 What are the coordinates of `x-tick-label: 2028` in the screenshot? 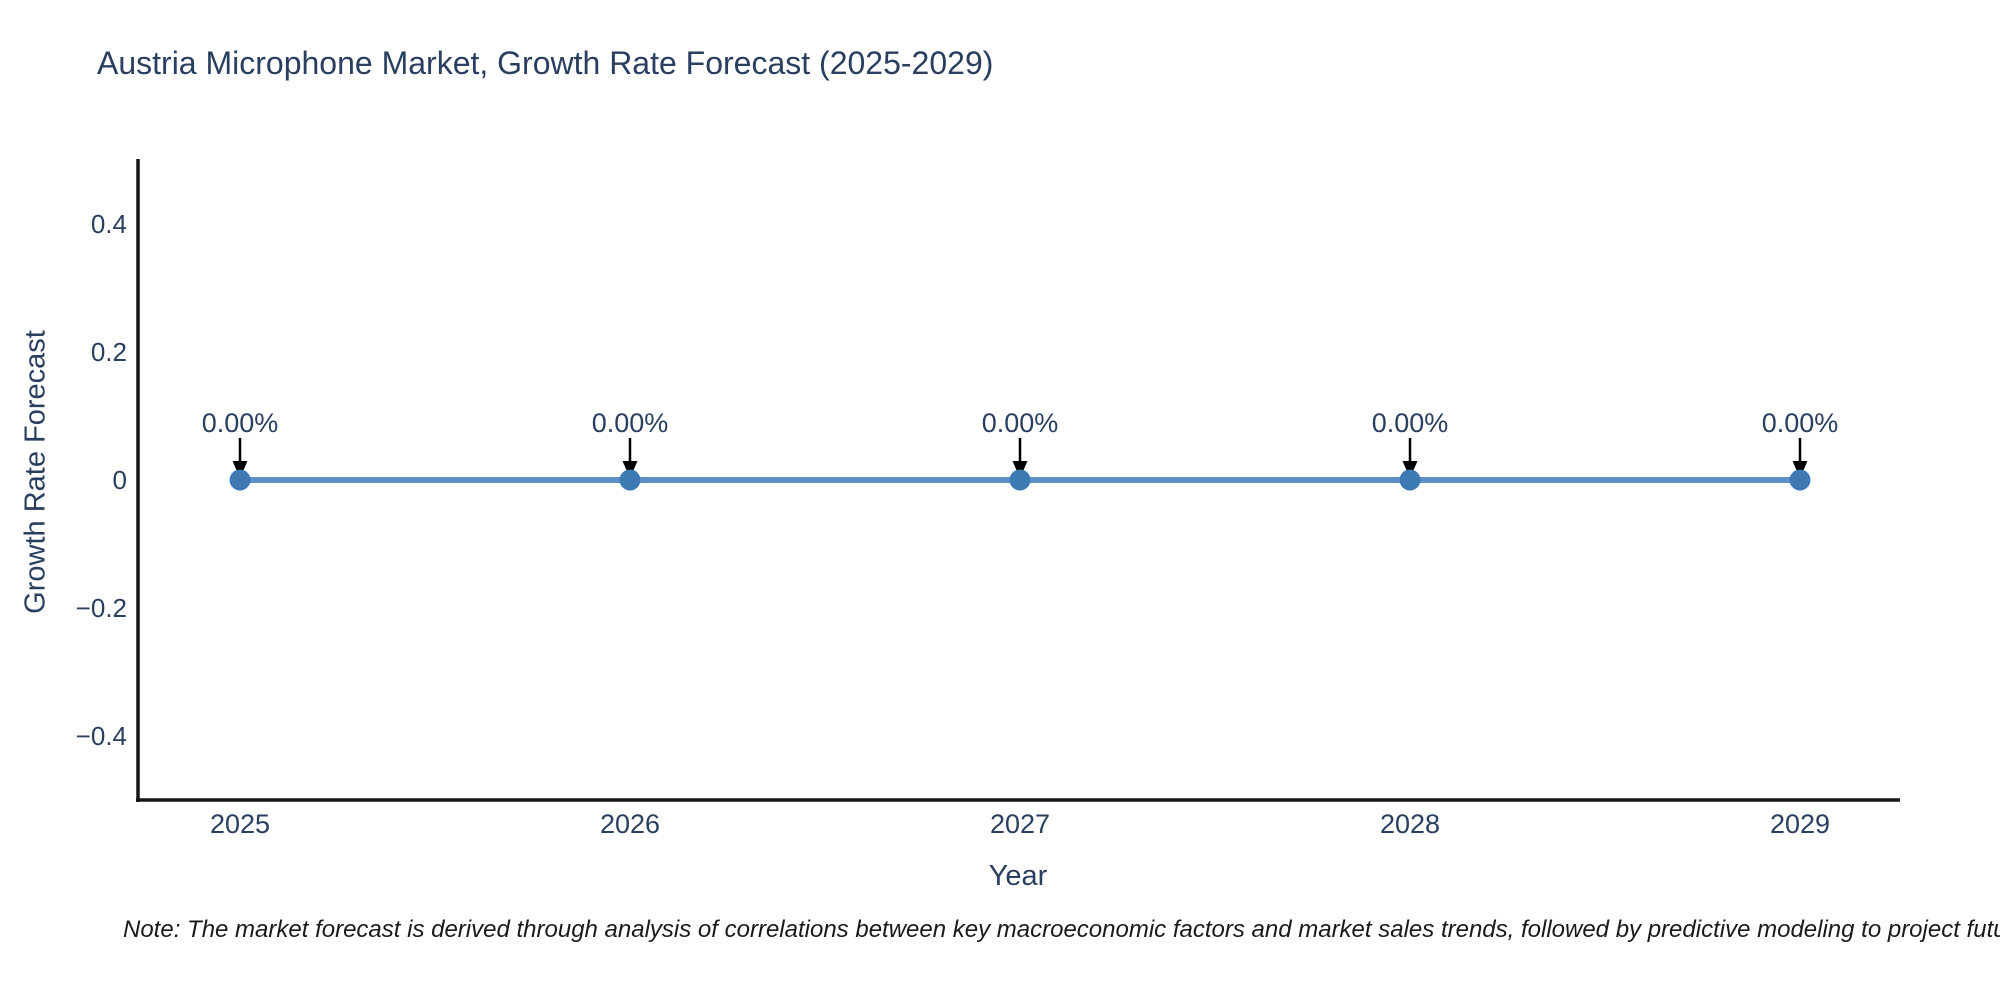 It's located at (1410, 824).